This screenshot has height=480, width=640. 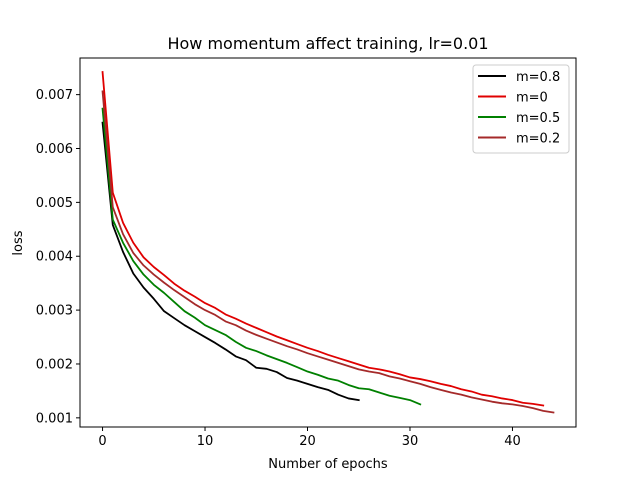 What do you see at coordinates (410, 441) in the screenshot?
I see `x-tick-label: 30` at bounding box center [410, 441].